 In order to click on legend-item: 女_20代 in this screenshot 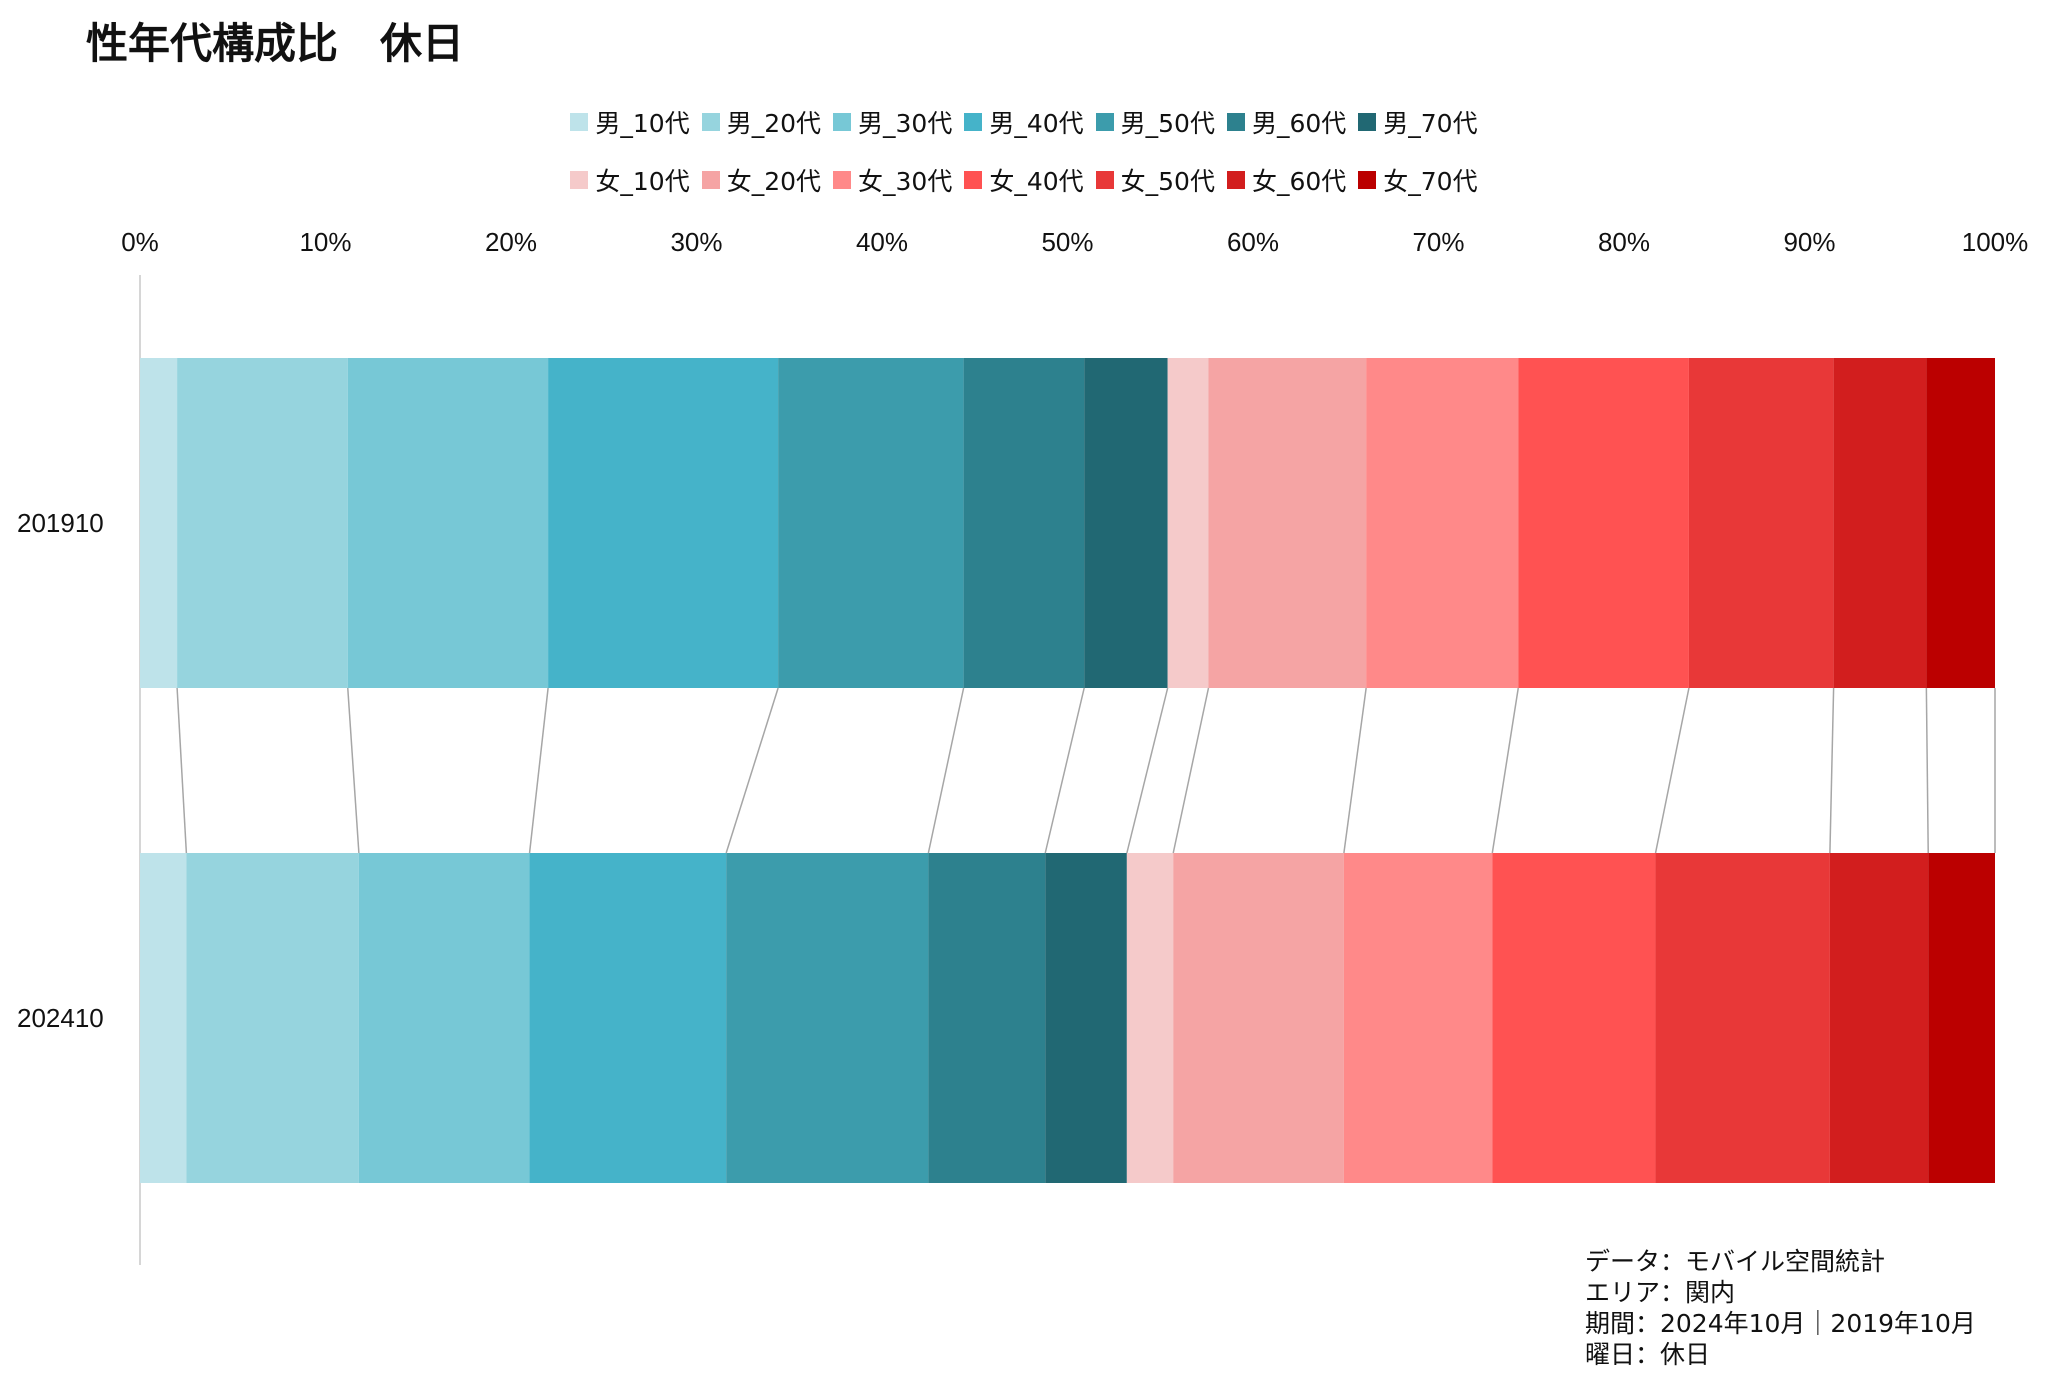, I will do `click(761, 180)`.